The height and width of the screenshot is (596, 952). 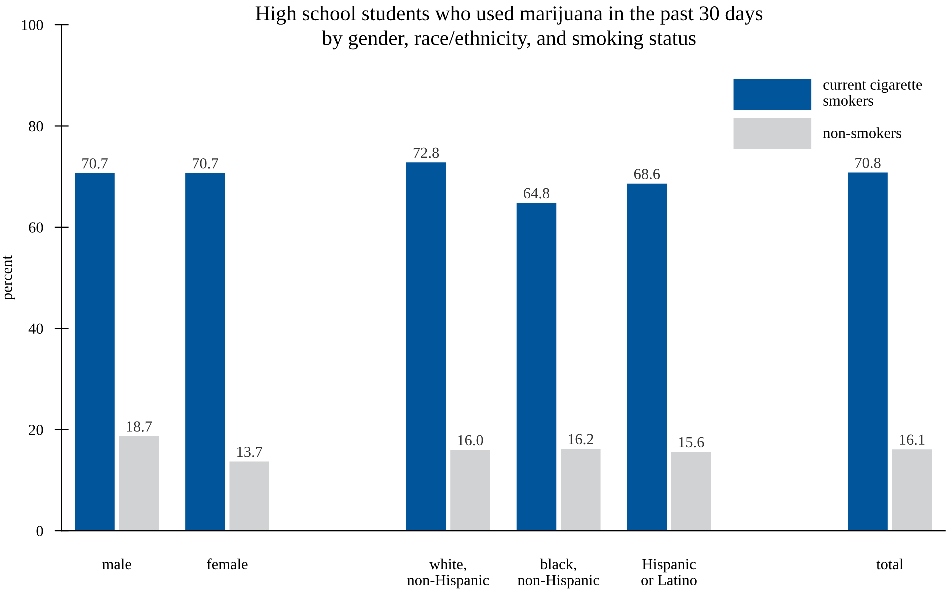 What do you see at coordinates (691, 442) in the screenshot?
I see `data-label: 15.6` at bounding box center [691, 442].